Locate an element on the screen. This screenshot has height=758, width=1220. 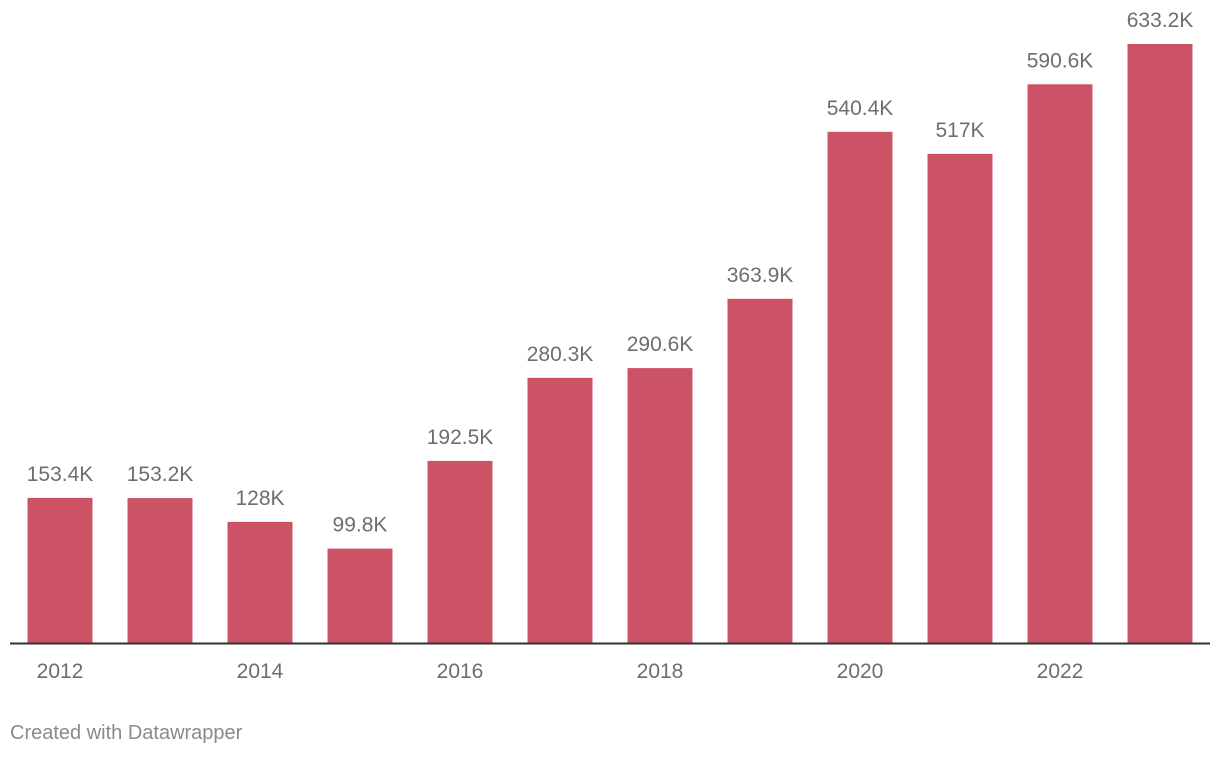
x-tick-label-2016: 2016 is located at coordinates (460, 671).